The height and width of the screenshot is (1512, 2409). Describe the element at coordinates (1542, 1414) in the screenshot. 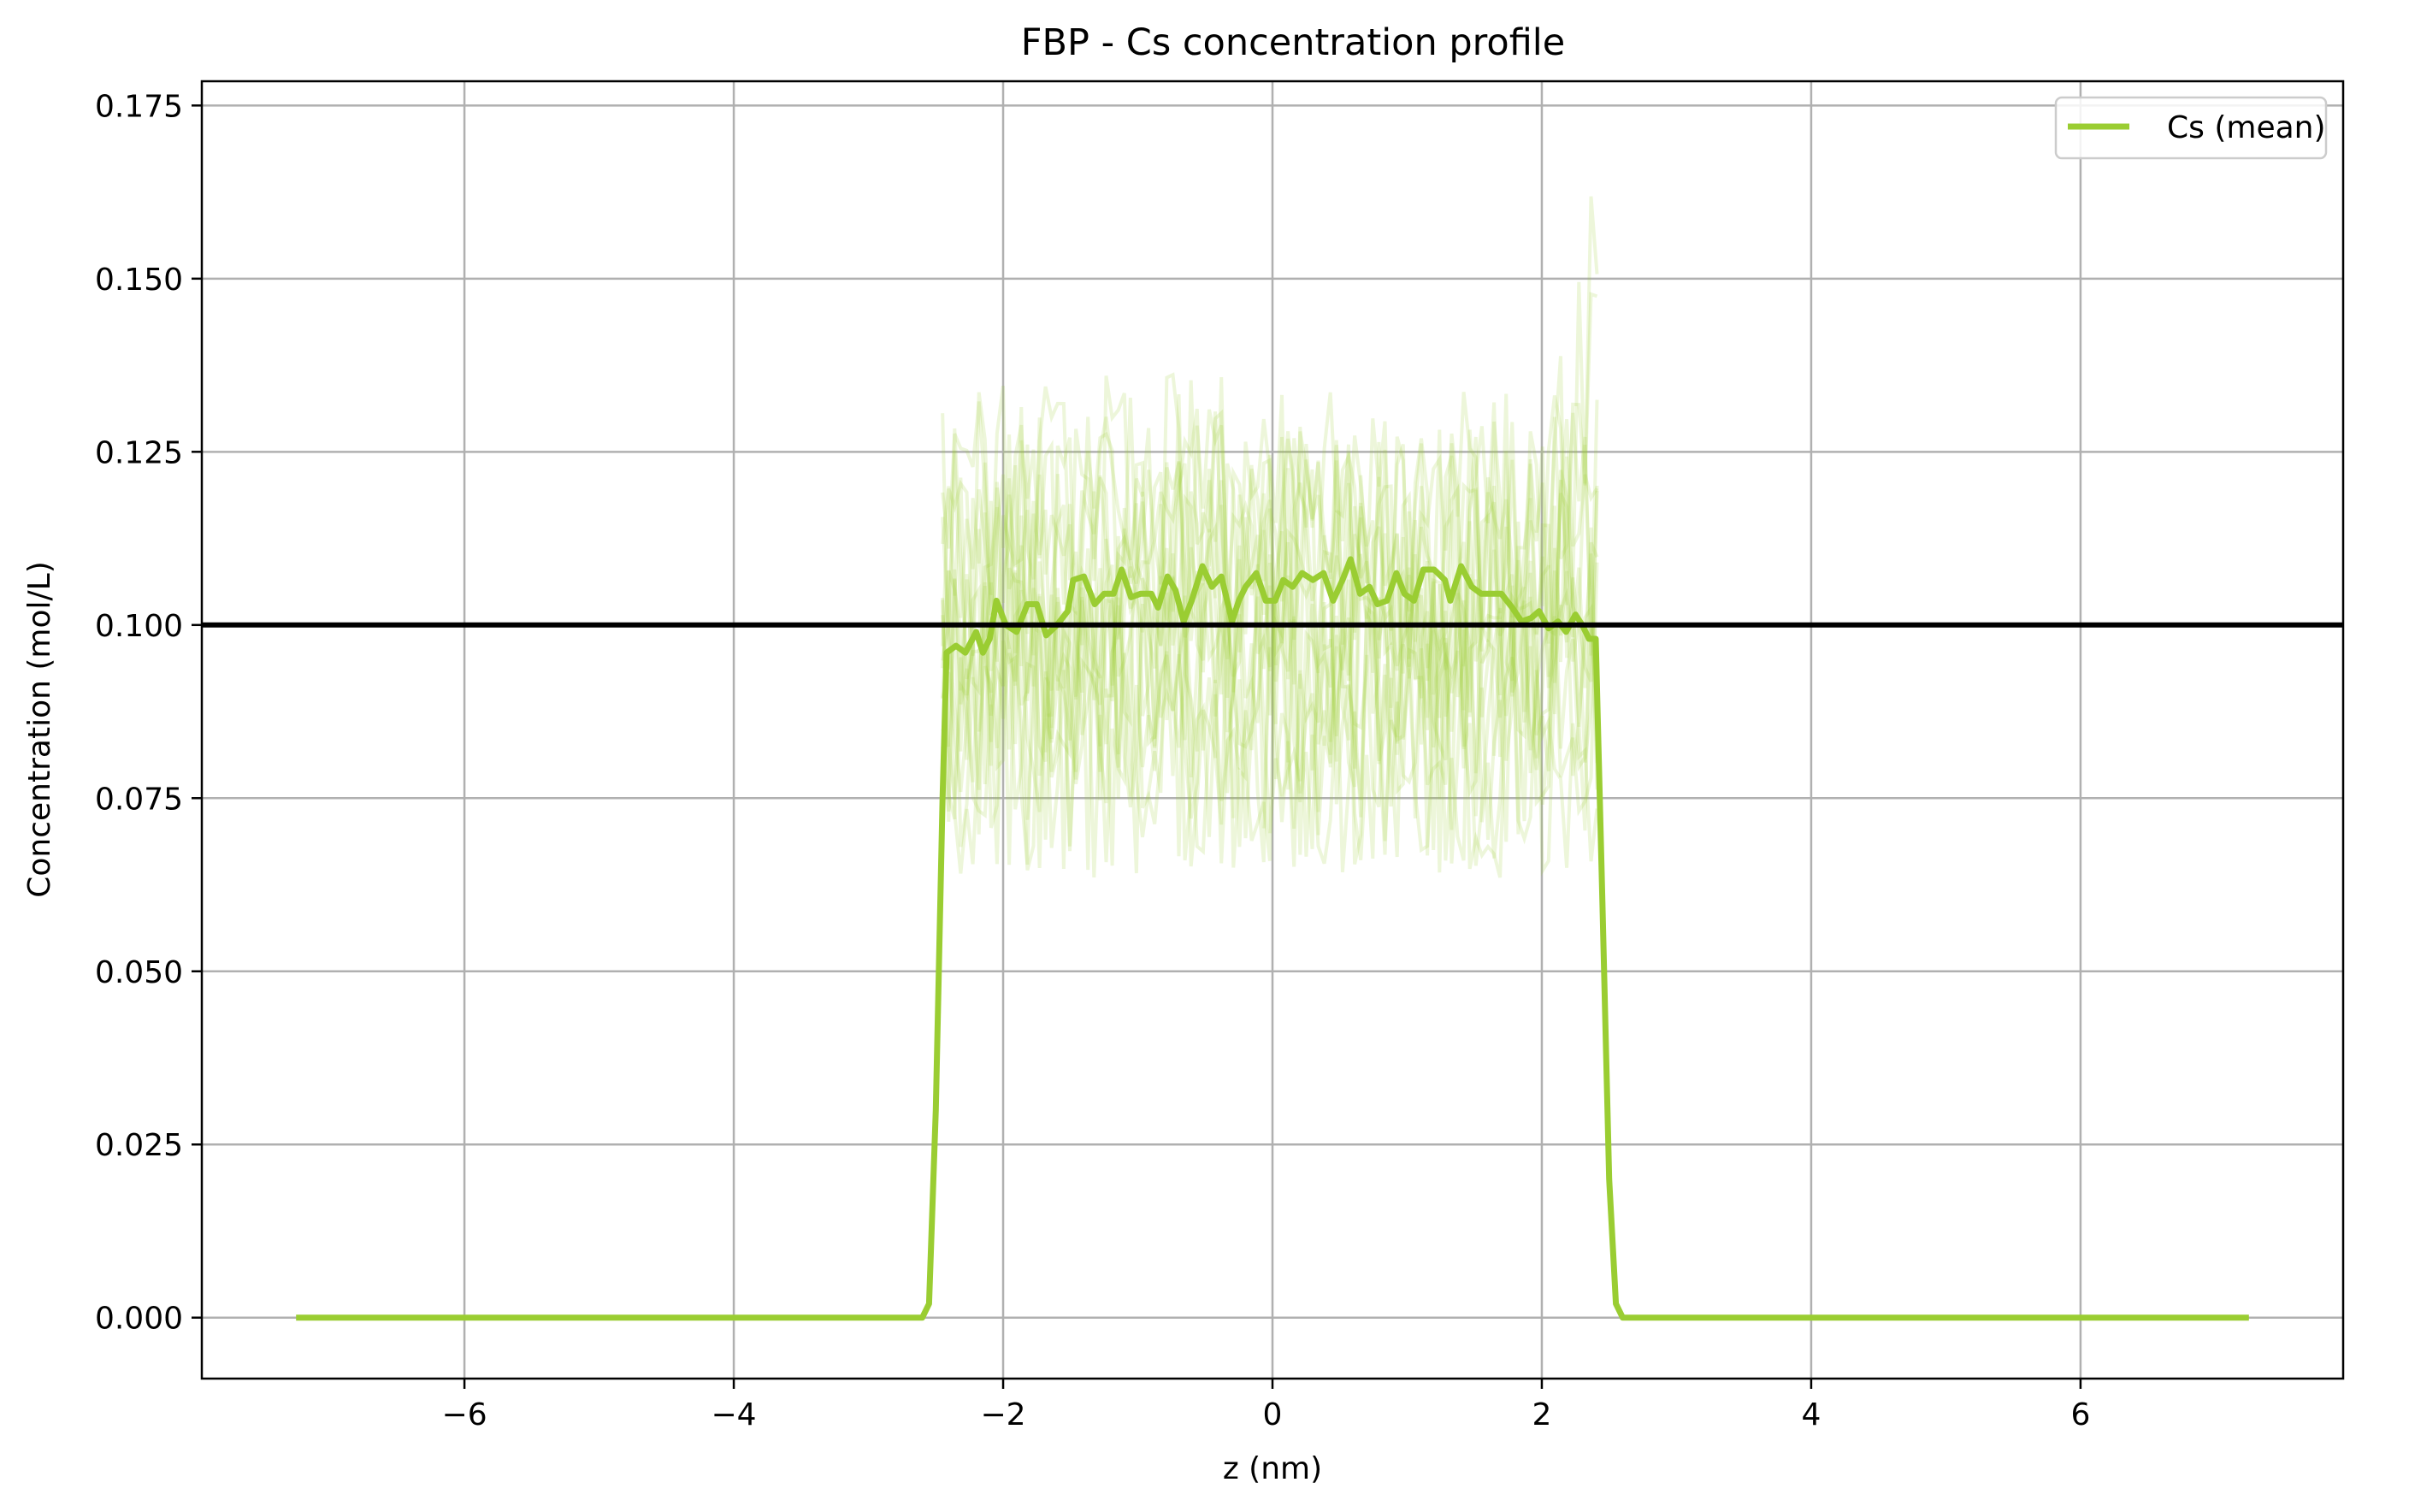

I see `x-tick-label: 2` at that location.